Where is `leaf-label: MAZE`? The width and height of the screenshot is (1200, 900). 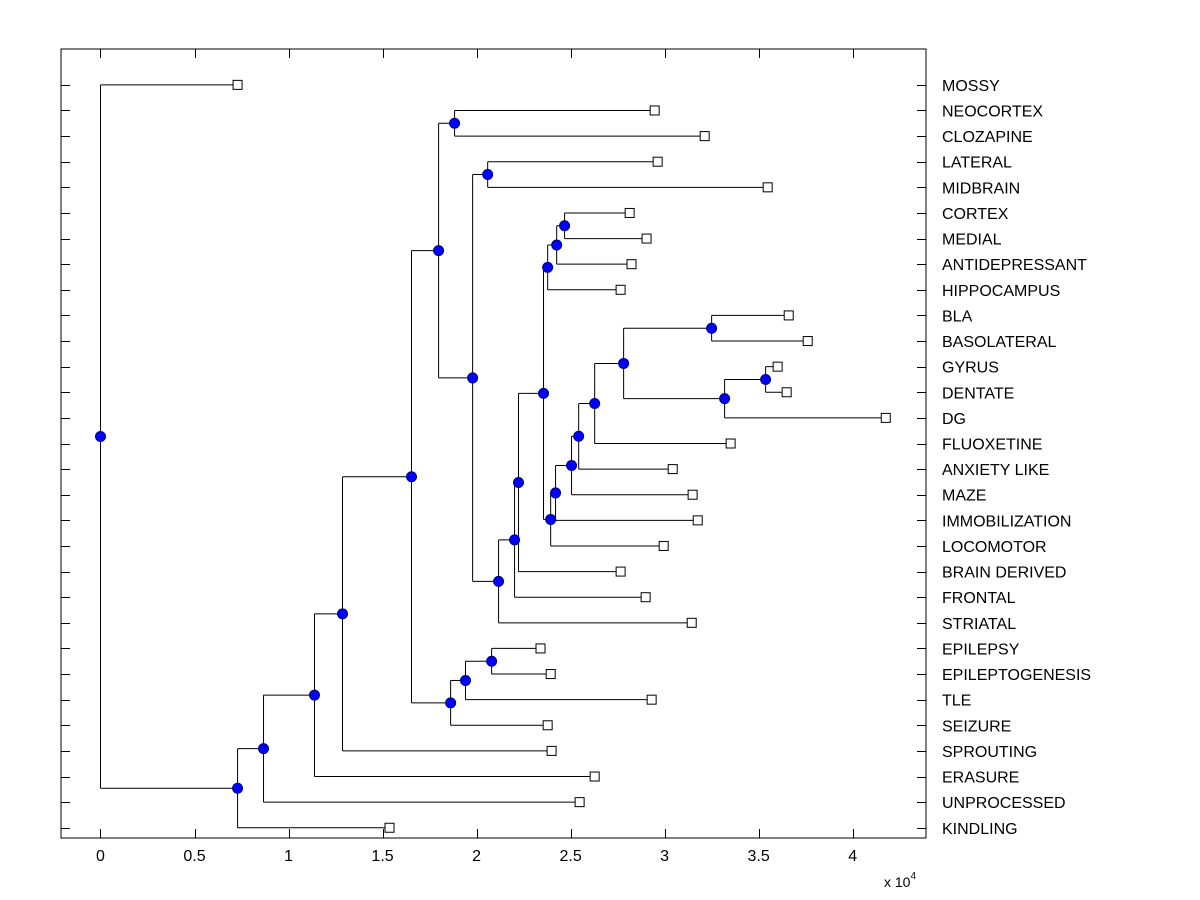
leaf-label: MAZE is located at coordinates (964, 496).